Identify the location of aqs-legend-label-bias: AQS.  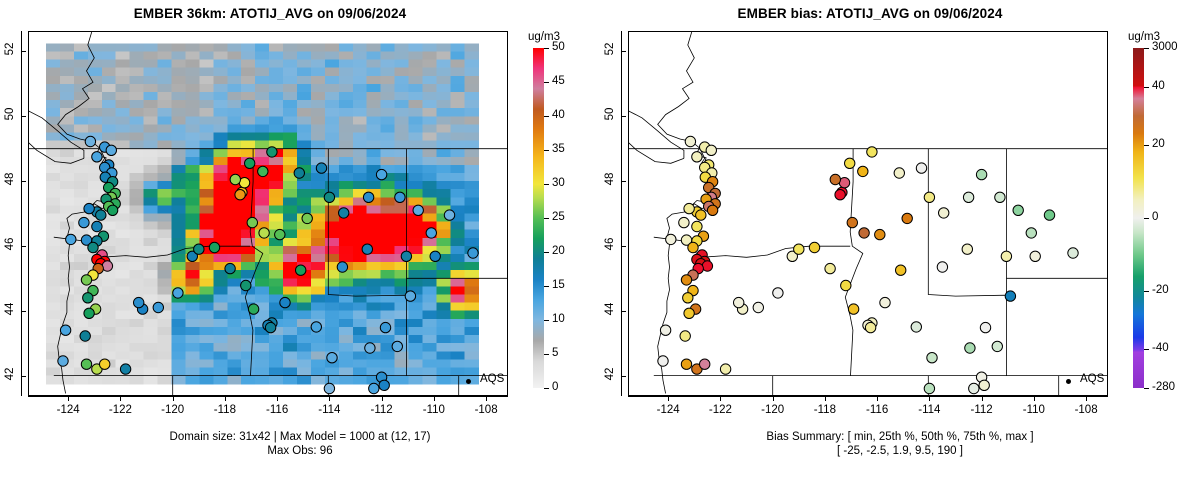
(1092, 379).